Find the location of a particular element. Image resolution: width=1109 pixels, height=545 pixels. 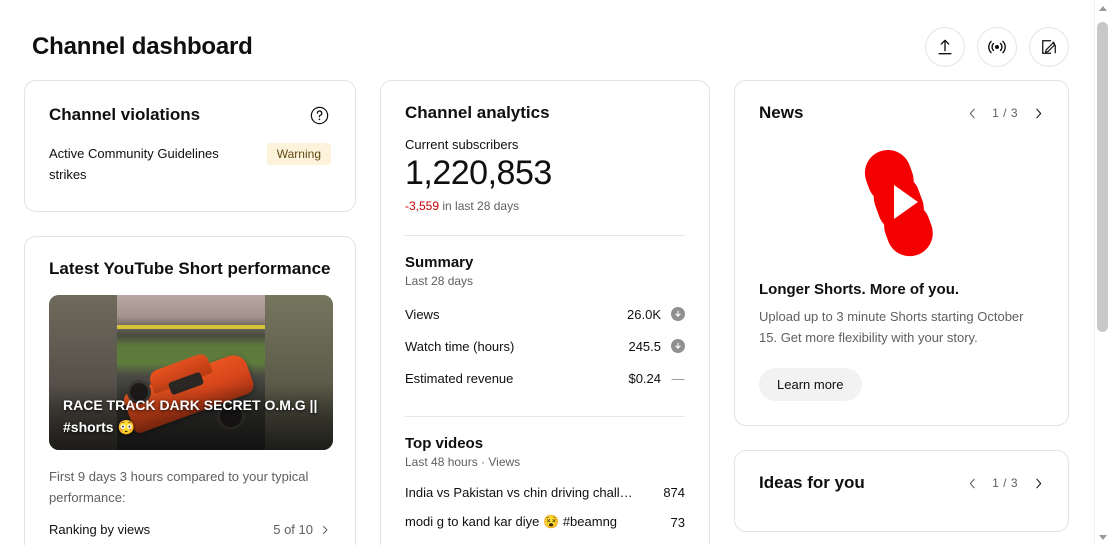

summary-metrics: Views 26.0K Watch time (hours) is located at coordinates (545, 341).